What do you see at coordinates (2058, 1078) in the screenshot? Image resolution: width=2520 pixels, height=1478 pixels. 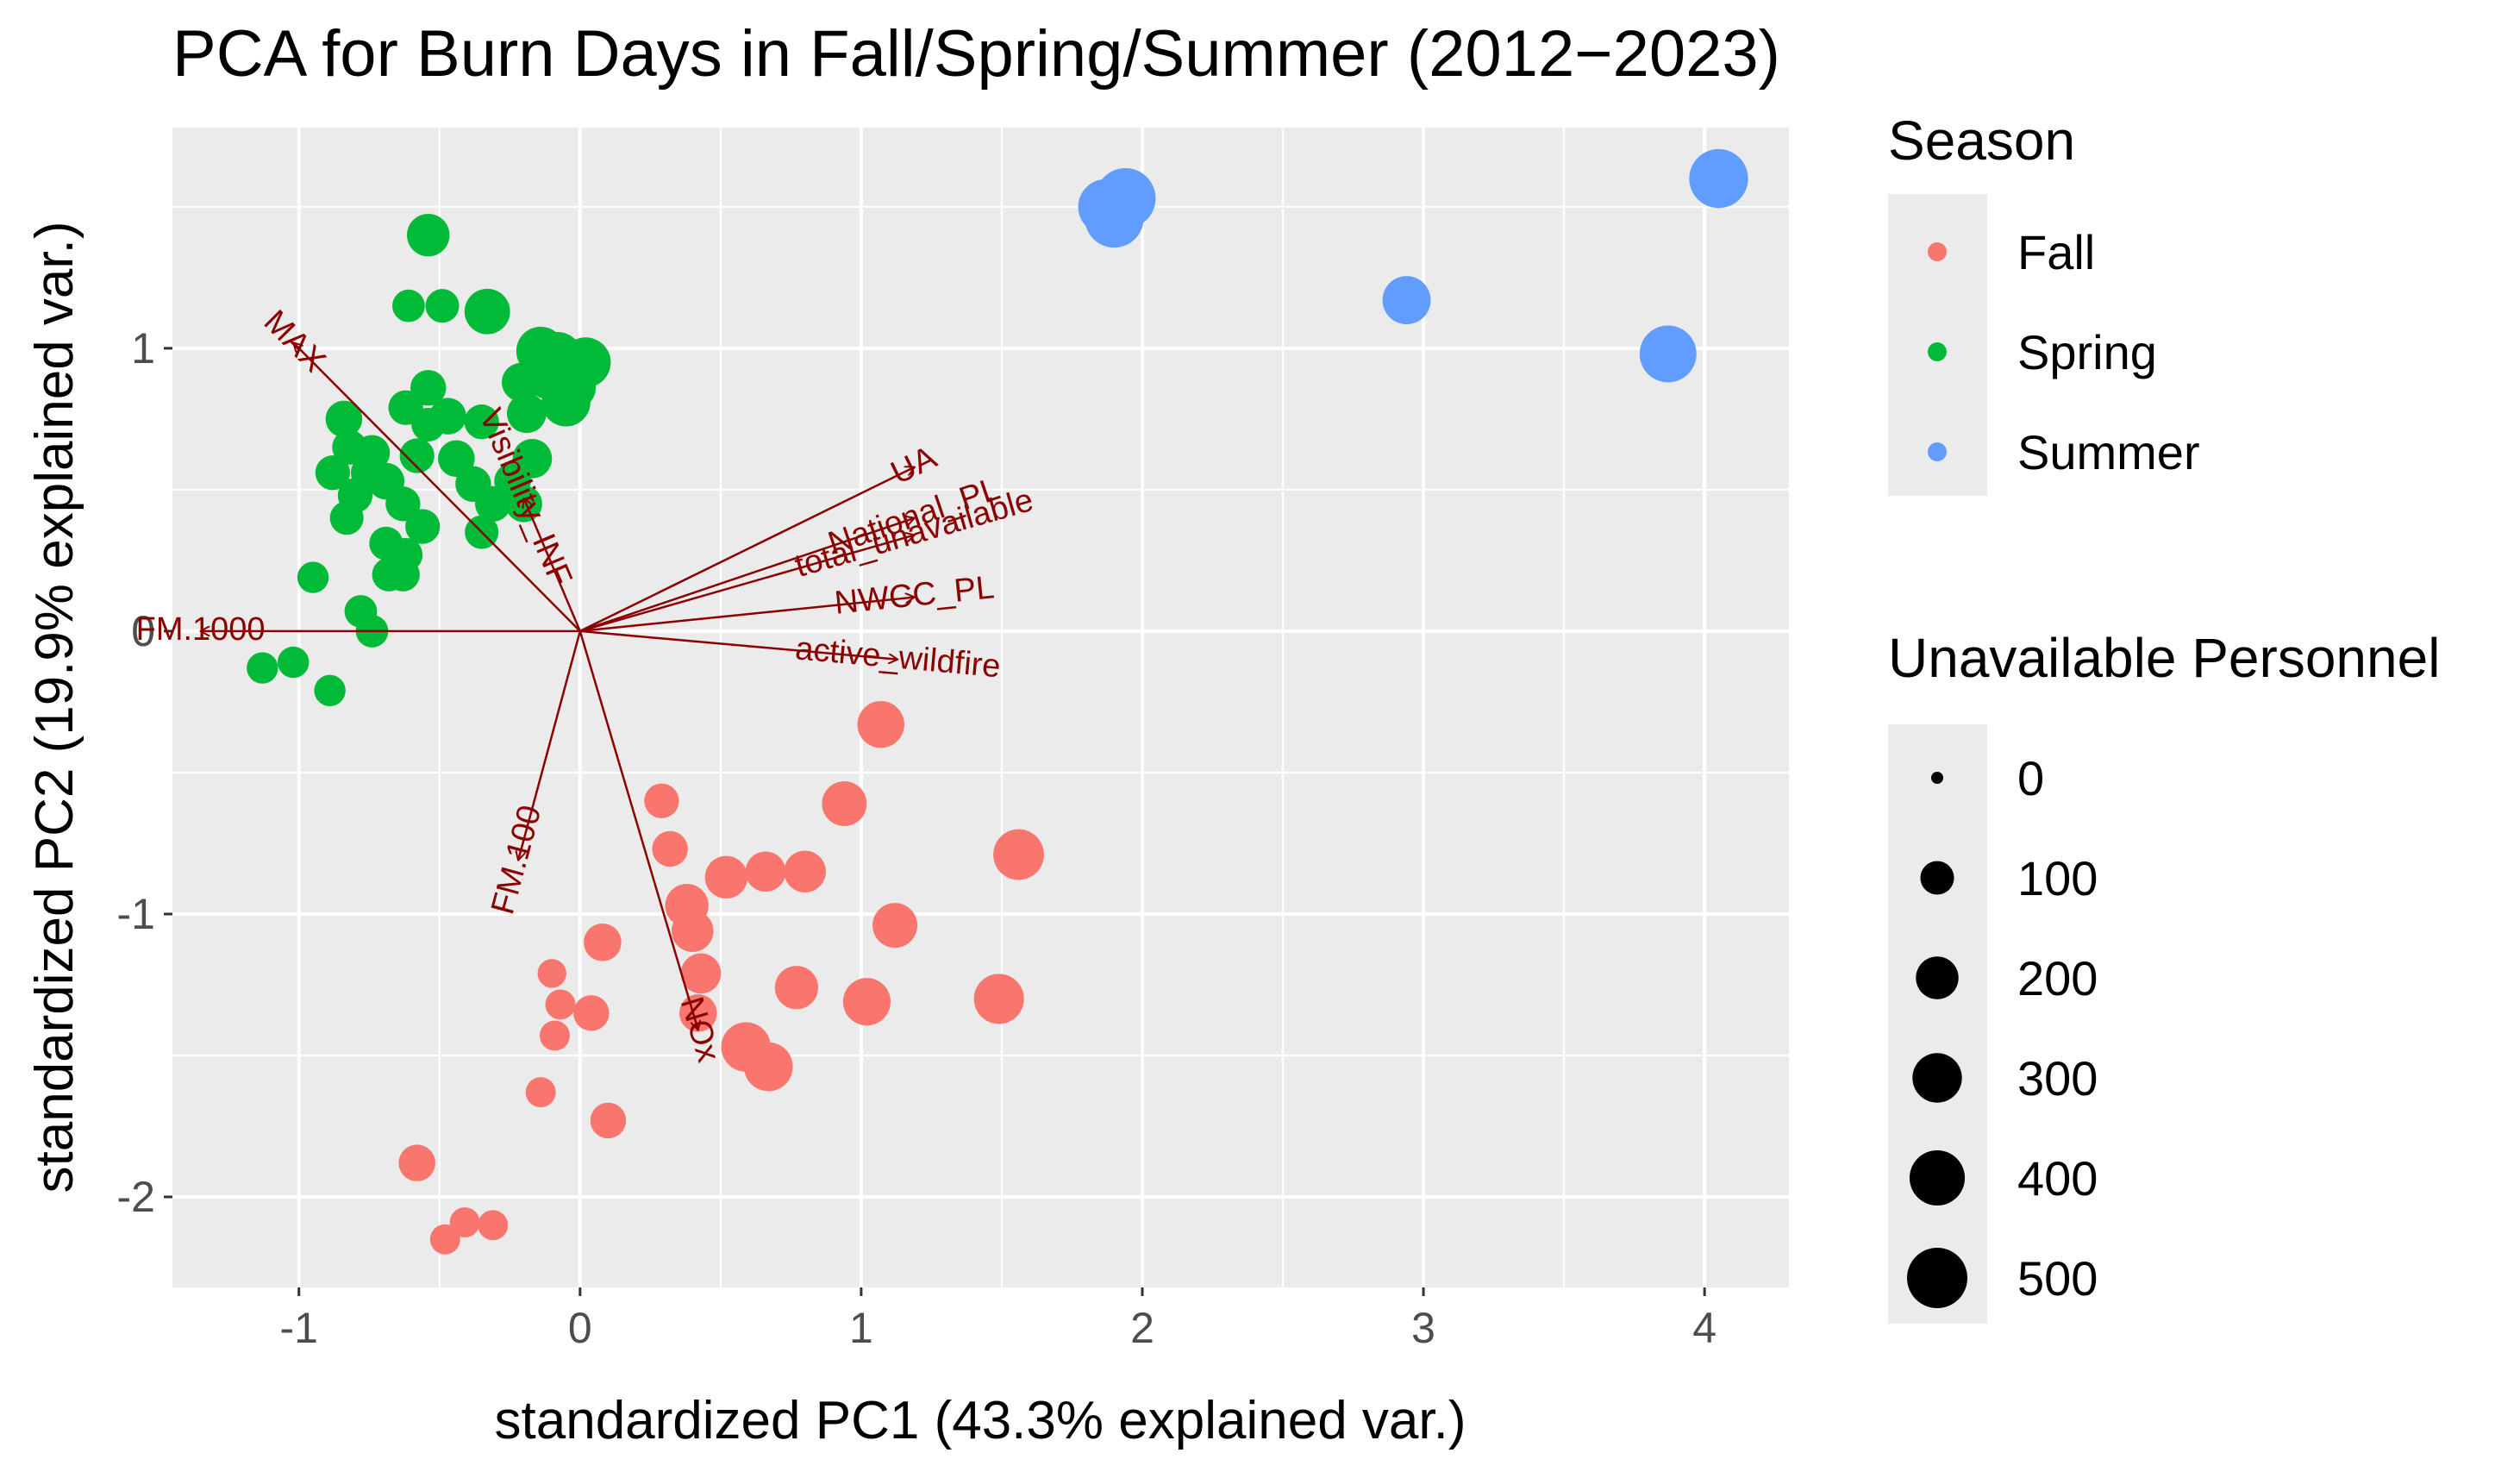 I see `legend-size-label: 300` at bounding box center [2058, 1078].